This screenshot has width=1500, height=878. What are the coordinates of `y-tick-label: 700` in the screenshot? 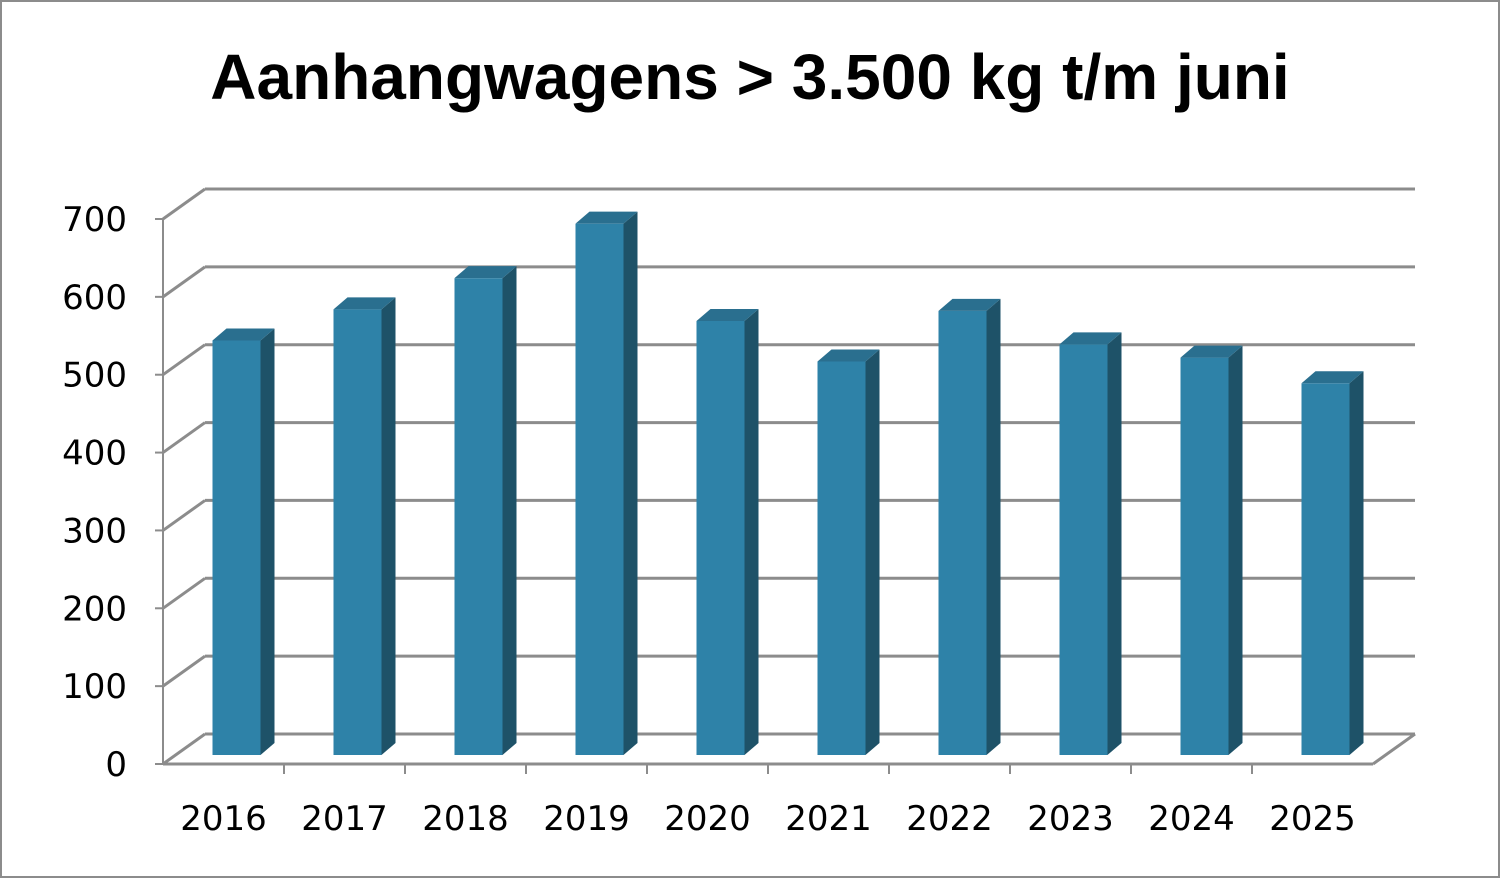 It's located at (94, 220).